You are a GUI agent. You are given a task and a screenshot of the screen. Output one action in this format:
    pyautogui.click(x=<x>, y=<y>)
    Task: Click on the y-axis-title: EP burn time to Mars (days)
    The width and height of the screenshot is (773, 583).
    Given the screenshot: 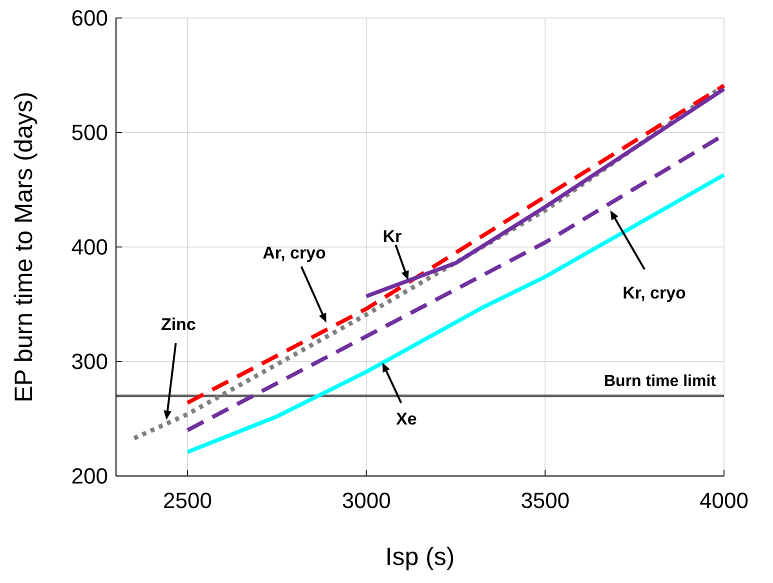 What is the action you would take?
    pyautogui.click(x=24, y=247)
    